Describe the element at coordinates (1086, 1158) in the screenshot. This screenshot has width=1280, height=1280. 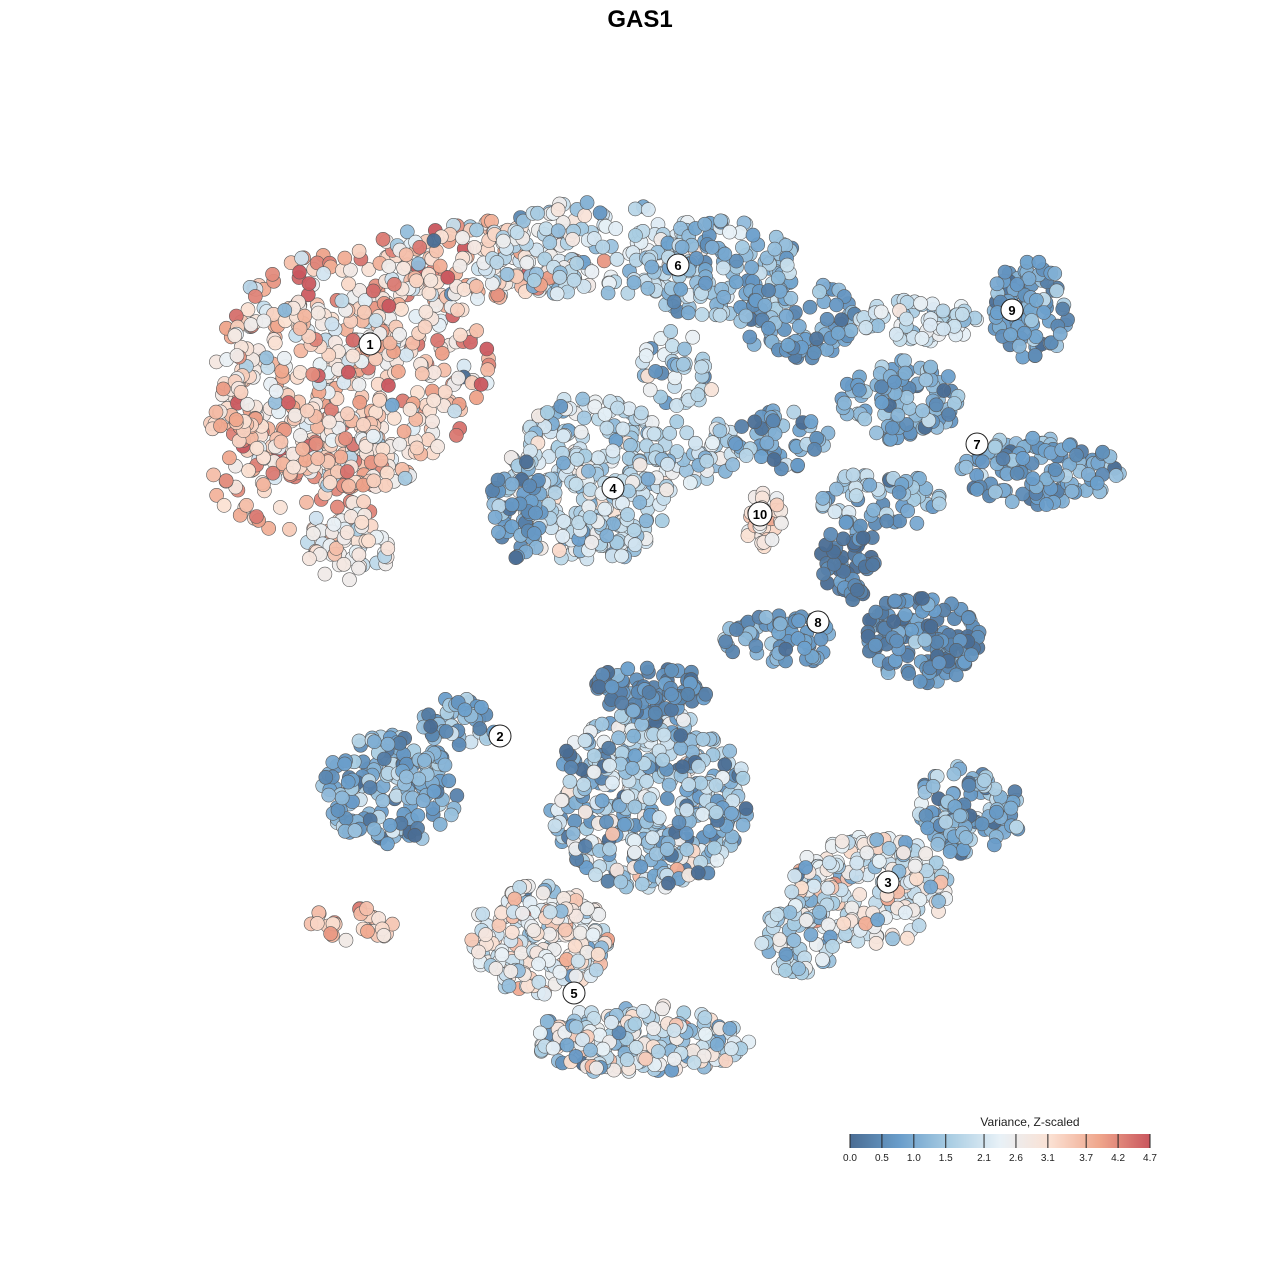
I see `legend-tick-label: 3.7` at that location.